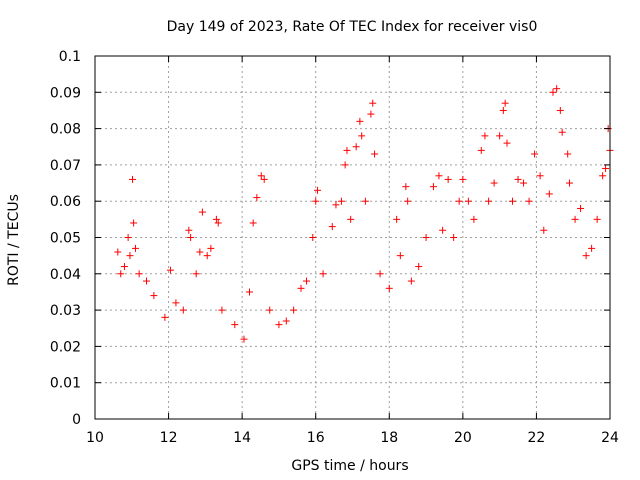 The image size is (640, 480). I want to click on y-tick-label: 0.02, so click(65, 347).